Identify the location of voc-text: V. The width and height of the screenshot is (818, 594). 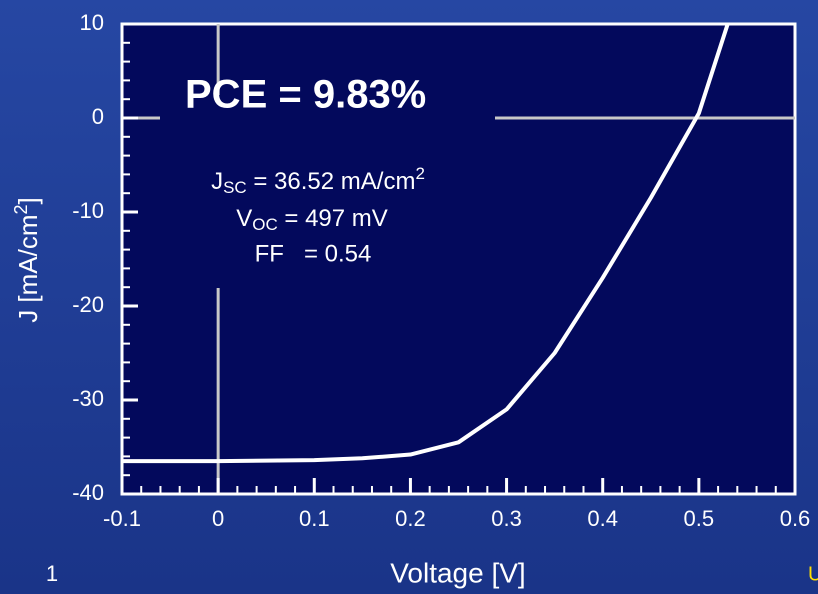
(244, 218).